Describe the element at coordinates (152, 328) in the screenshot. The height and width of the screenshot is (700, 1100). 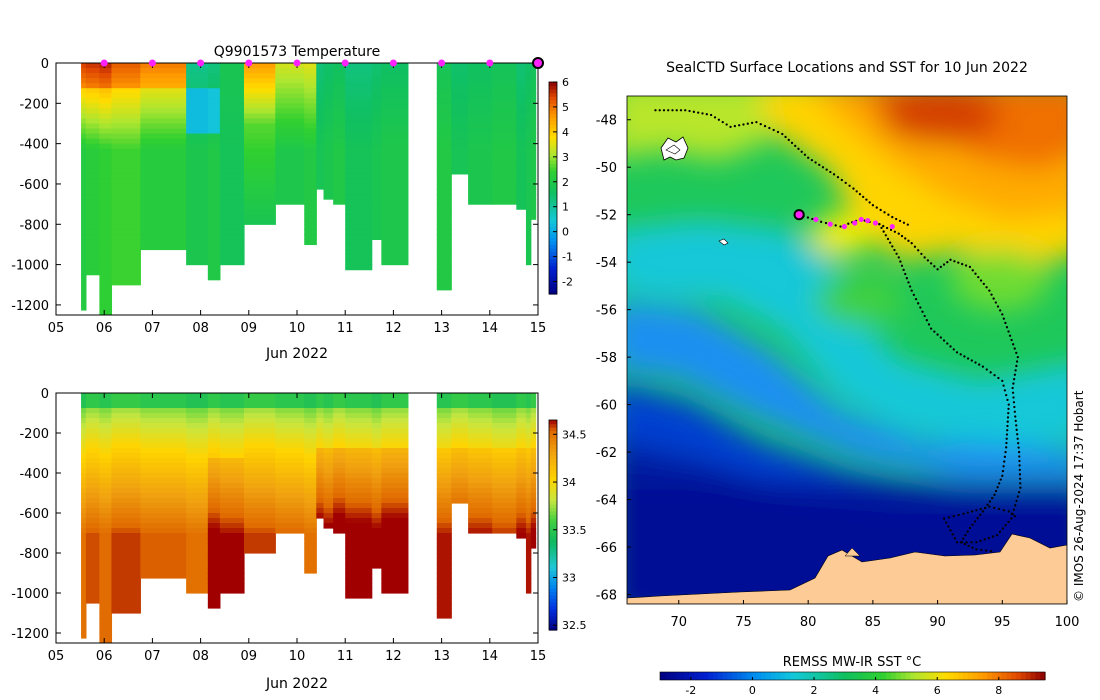
I see `x-tick-label: 07` at that location.